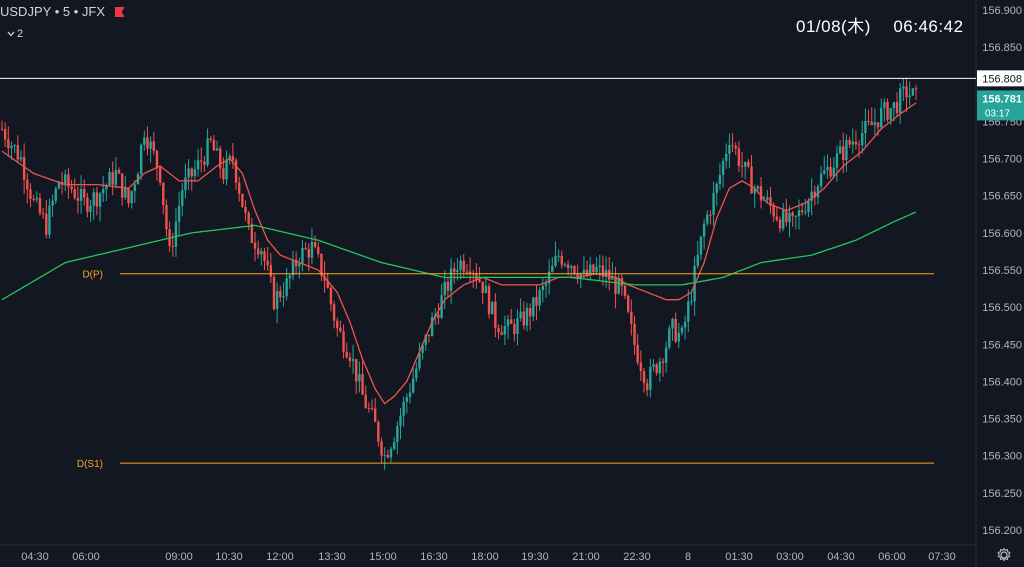 This screenshot has width=1024, height=567. What do you see at coordinates (1002, 494) in the screenshot?
I see `price-tick-label: 156.250` at bounding box center [1002, 494].